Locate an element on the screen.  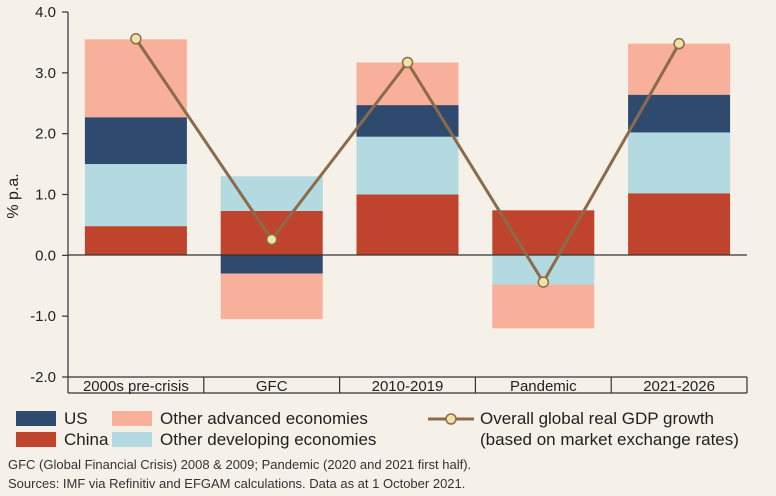
legend-swatch-other-developing is located at coordinates (132, 439).